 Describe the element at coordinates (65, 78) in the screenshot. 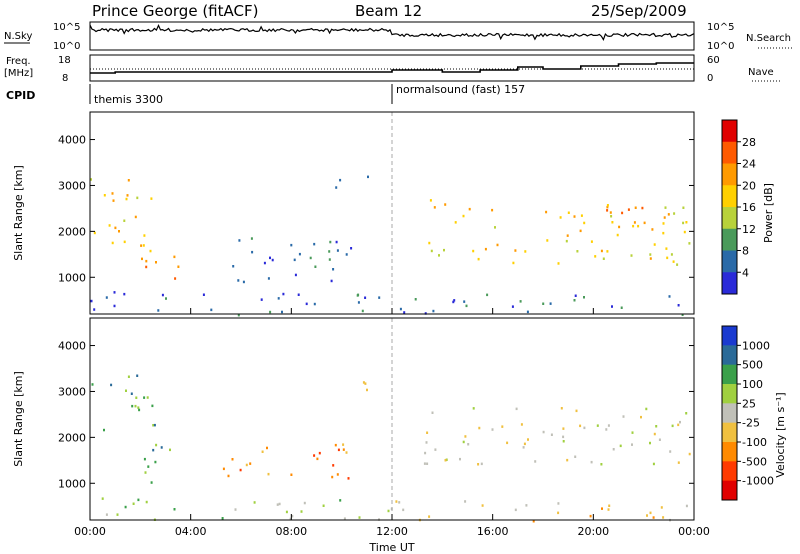

I see `freq-left-tick-bottom: 8` at that location.